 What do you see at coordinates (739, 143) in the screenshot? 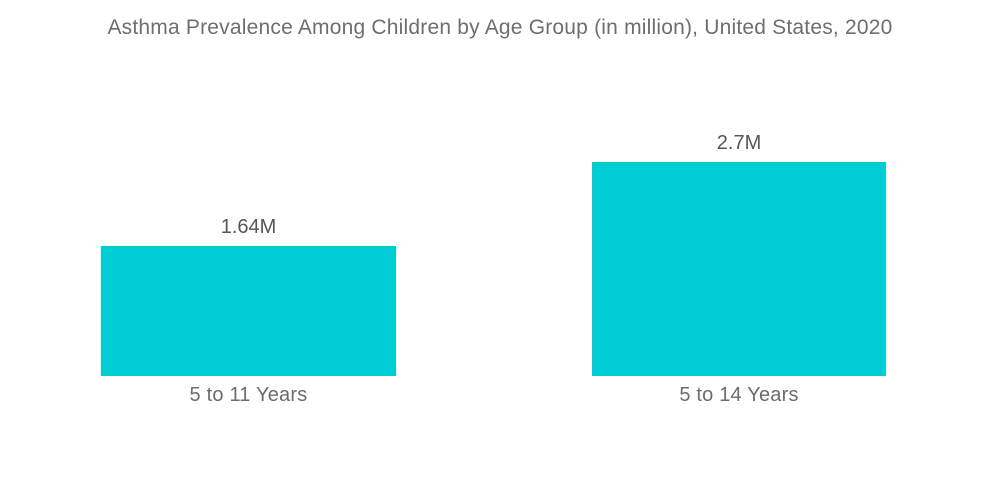
I see `bar-value-label: 2.7M` at bounding box center [739, 143].